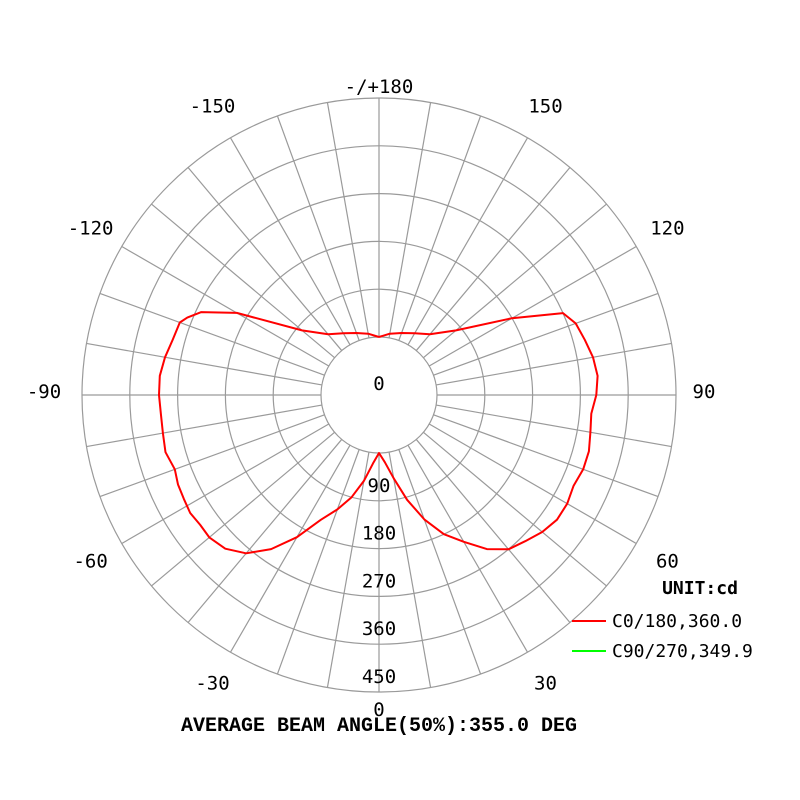  Describe the element at coordinates (379, 677) in the screenshot. I see `radial-tick-label: 450` at that location.